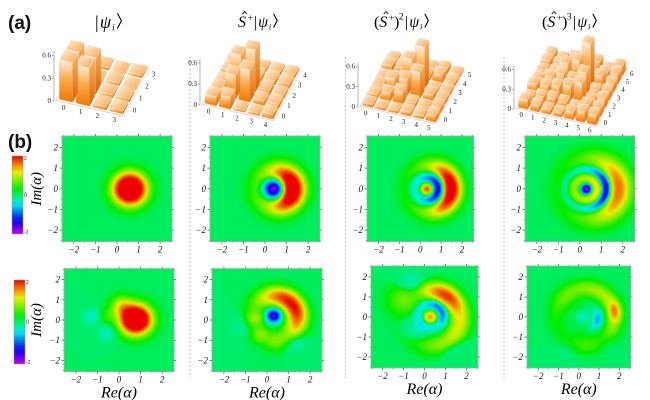 The width and height of the screenshot is (650, 400). Describe the element at coordinates (37, 189) in the screenshot. I see `svg-text: Im(α)` at that location.